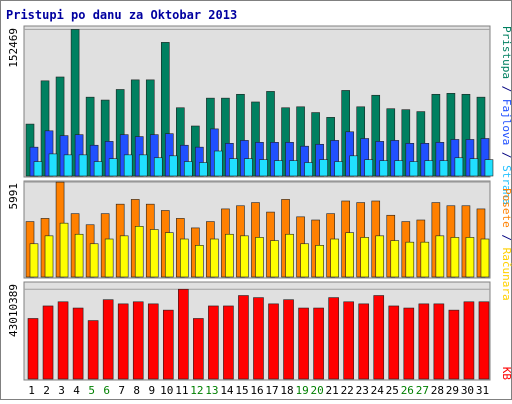 The width and height of the screenshot is (512, 404). I want to click on x-tick-label: 7, so click(121, 390).